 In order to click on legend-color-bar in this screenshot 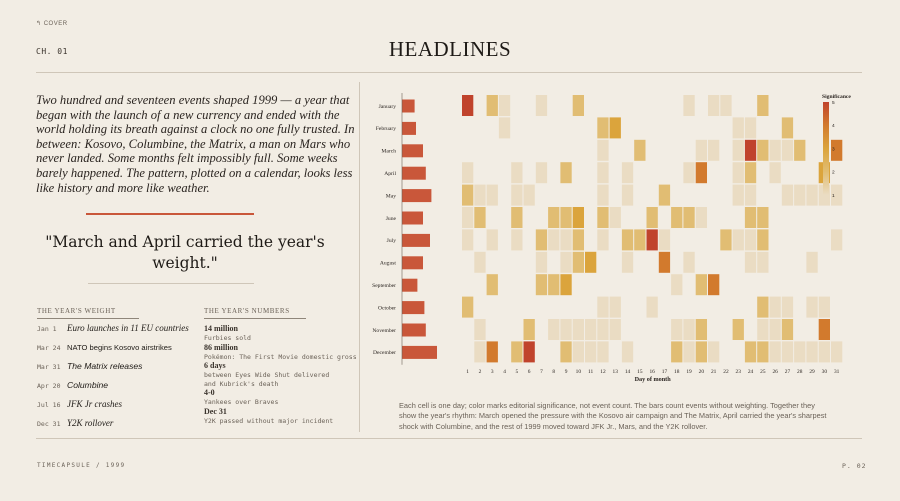, I will do `click(826, 148)`.